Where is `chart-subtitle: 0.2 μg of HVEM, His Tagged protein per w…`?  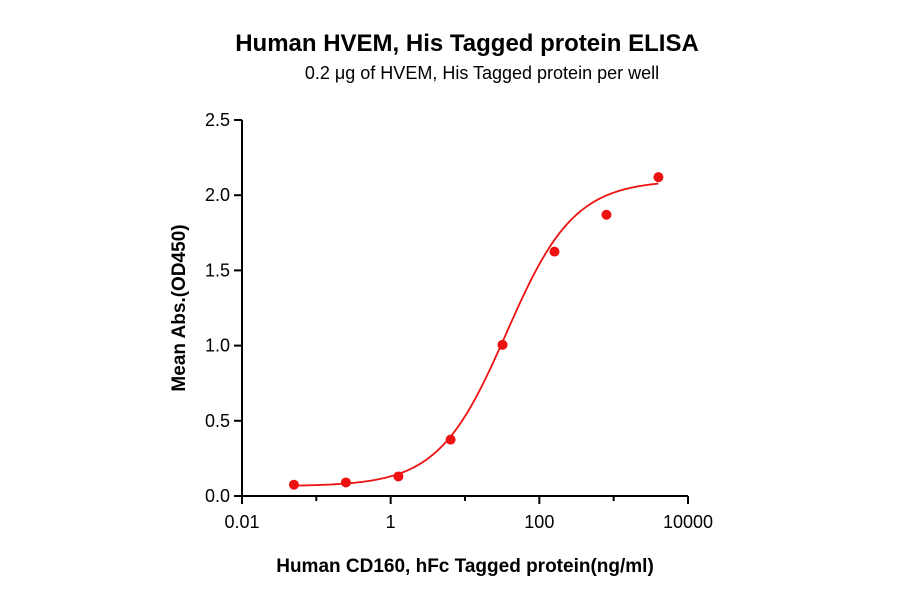
chart-subtitle: 0.2 μg of HVEM, His Tagged protein per w… is located at coordinates (482, 73).